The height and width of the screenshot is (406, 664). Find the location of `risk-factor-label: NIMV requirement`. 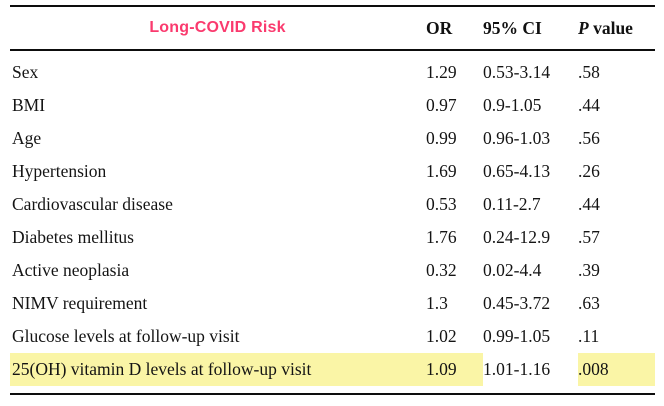

risk-factor-label: NIMV requirement is located at coordinates (80, 303).